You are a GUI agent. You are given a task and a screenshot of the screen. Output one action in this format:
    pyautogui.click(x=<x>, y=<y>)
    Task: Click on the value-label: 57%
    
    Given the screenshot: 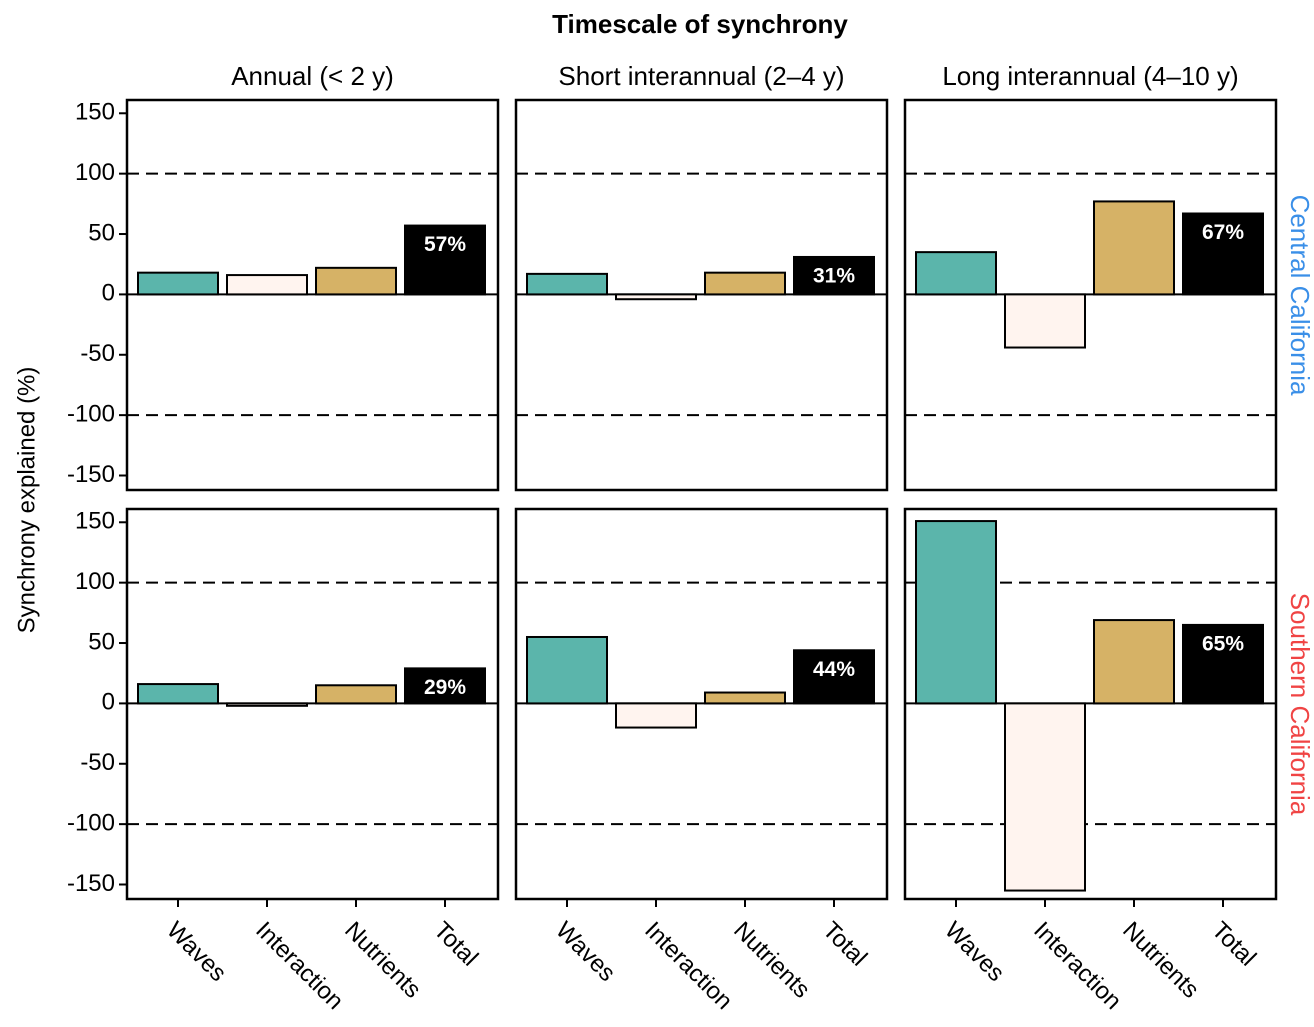 What is the action you would take?
    pyautogui.click(x=445, y=244)
    